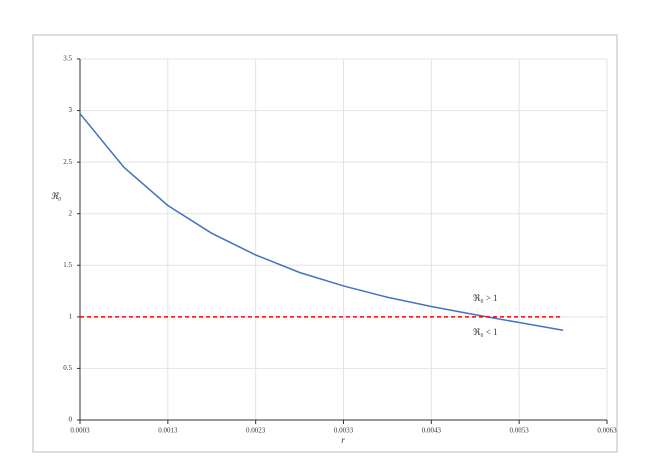 This screenshot has width=649, height=461. Describe the element at coordinates (67, 162) in the screenshot. I see `y-tick-label: 2.5` at that location.